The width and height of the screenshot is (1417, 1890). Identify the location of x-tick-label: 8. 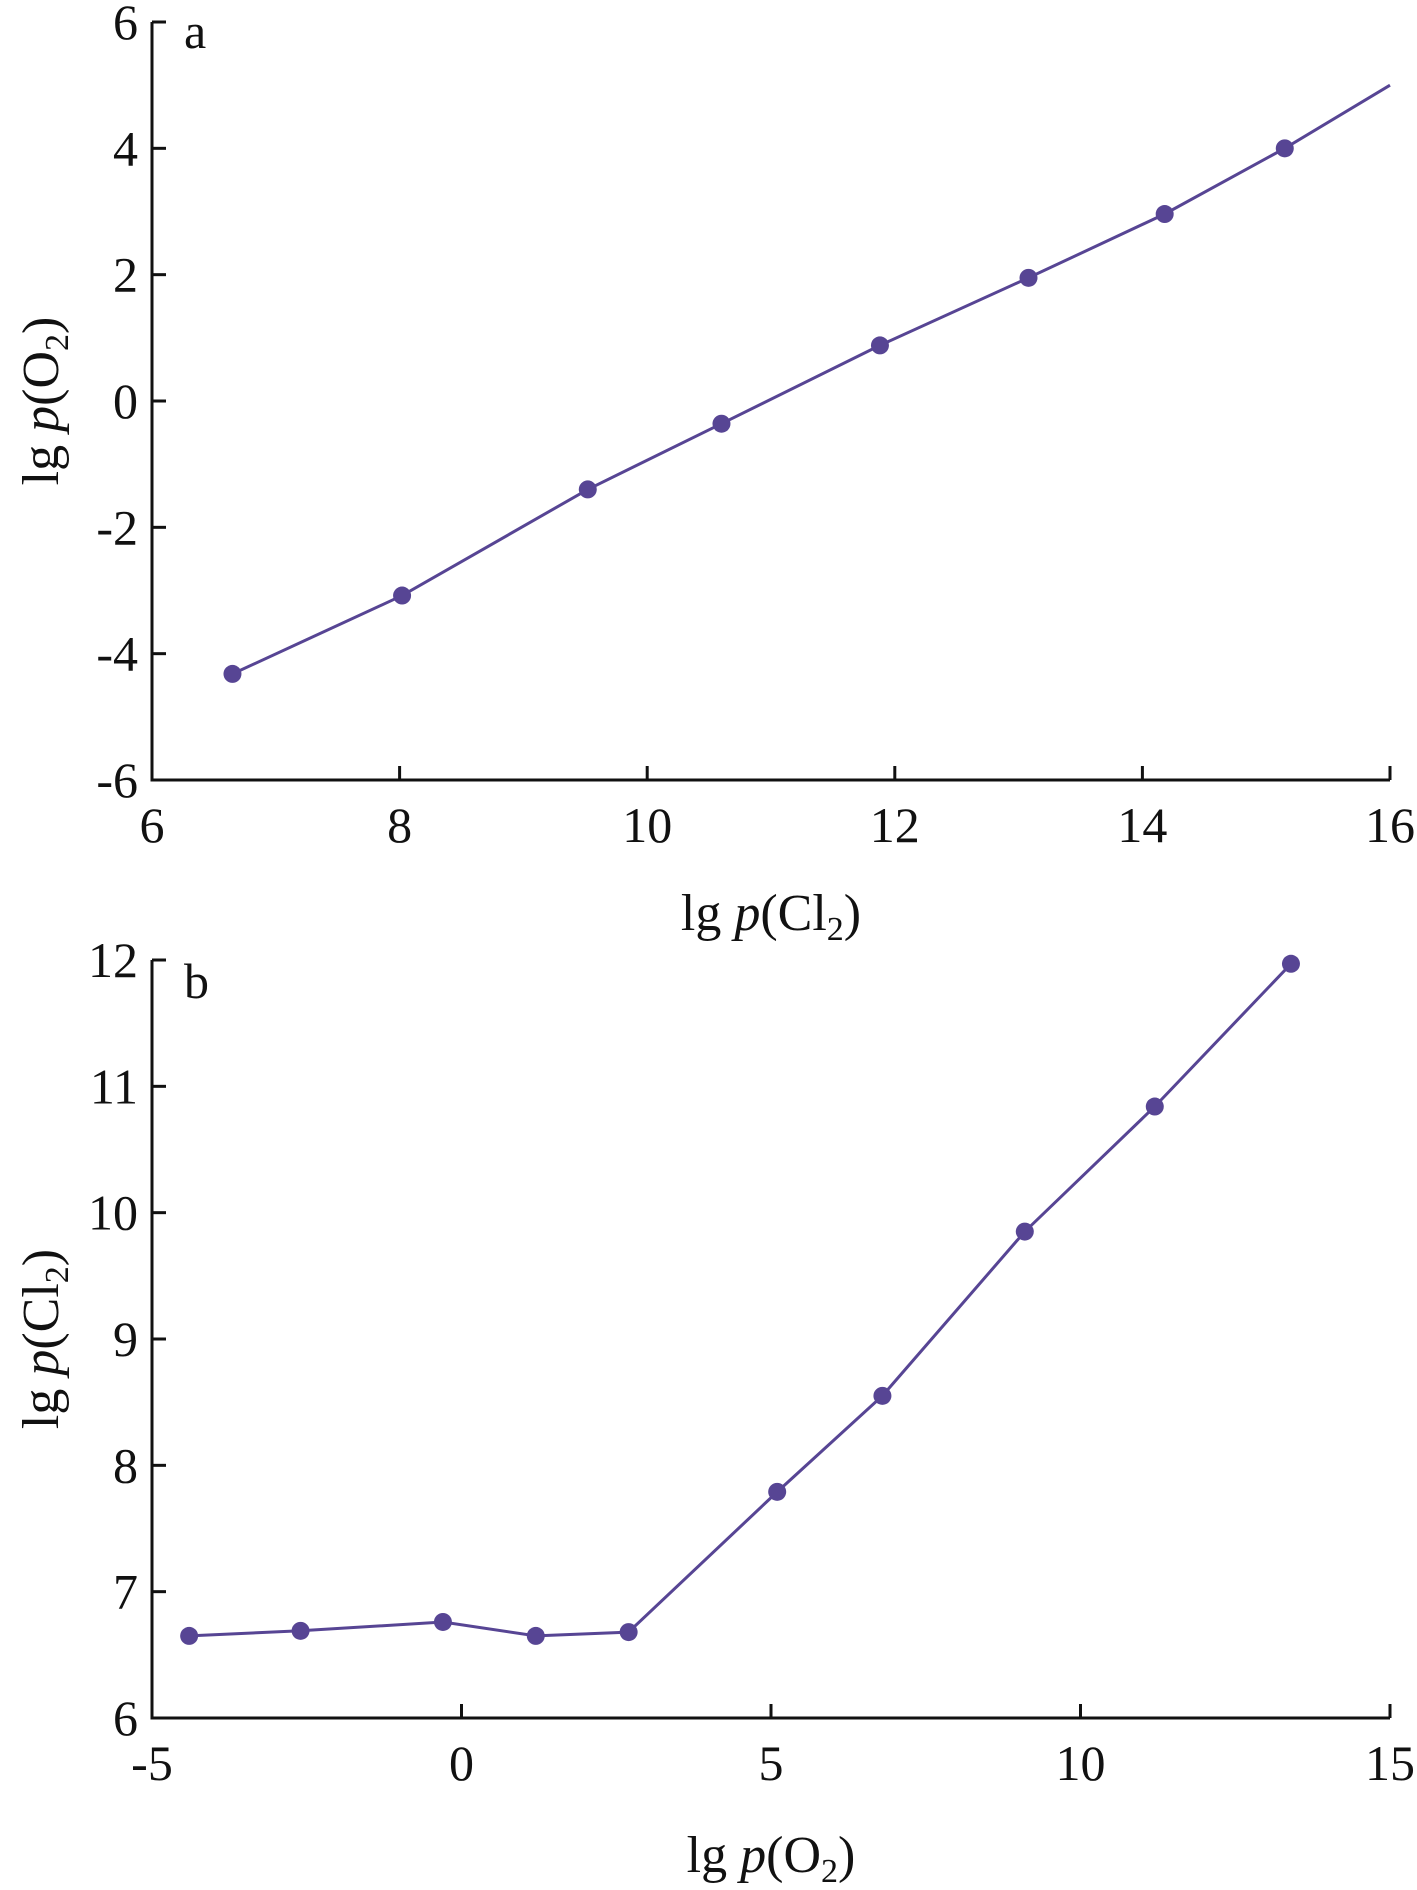
(399, 825).